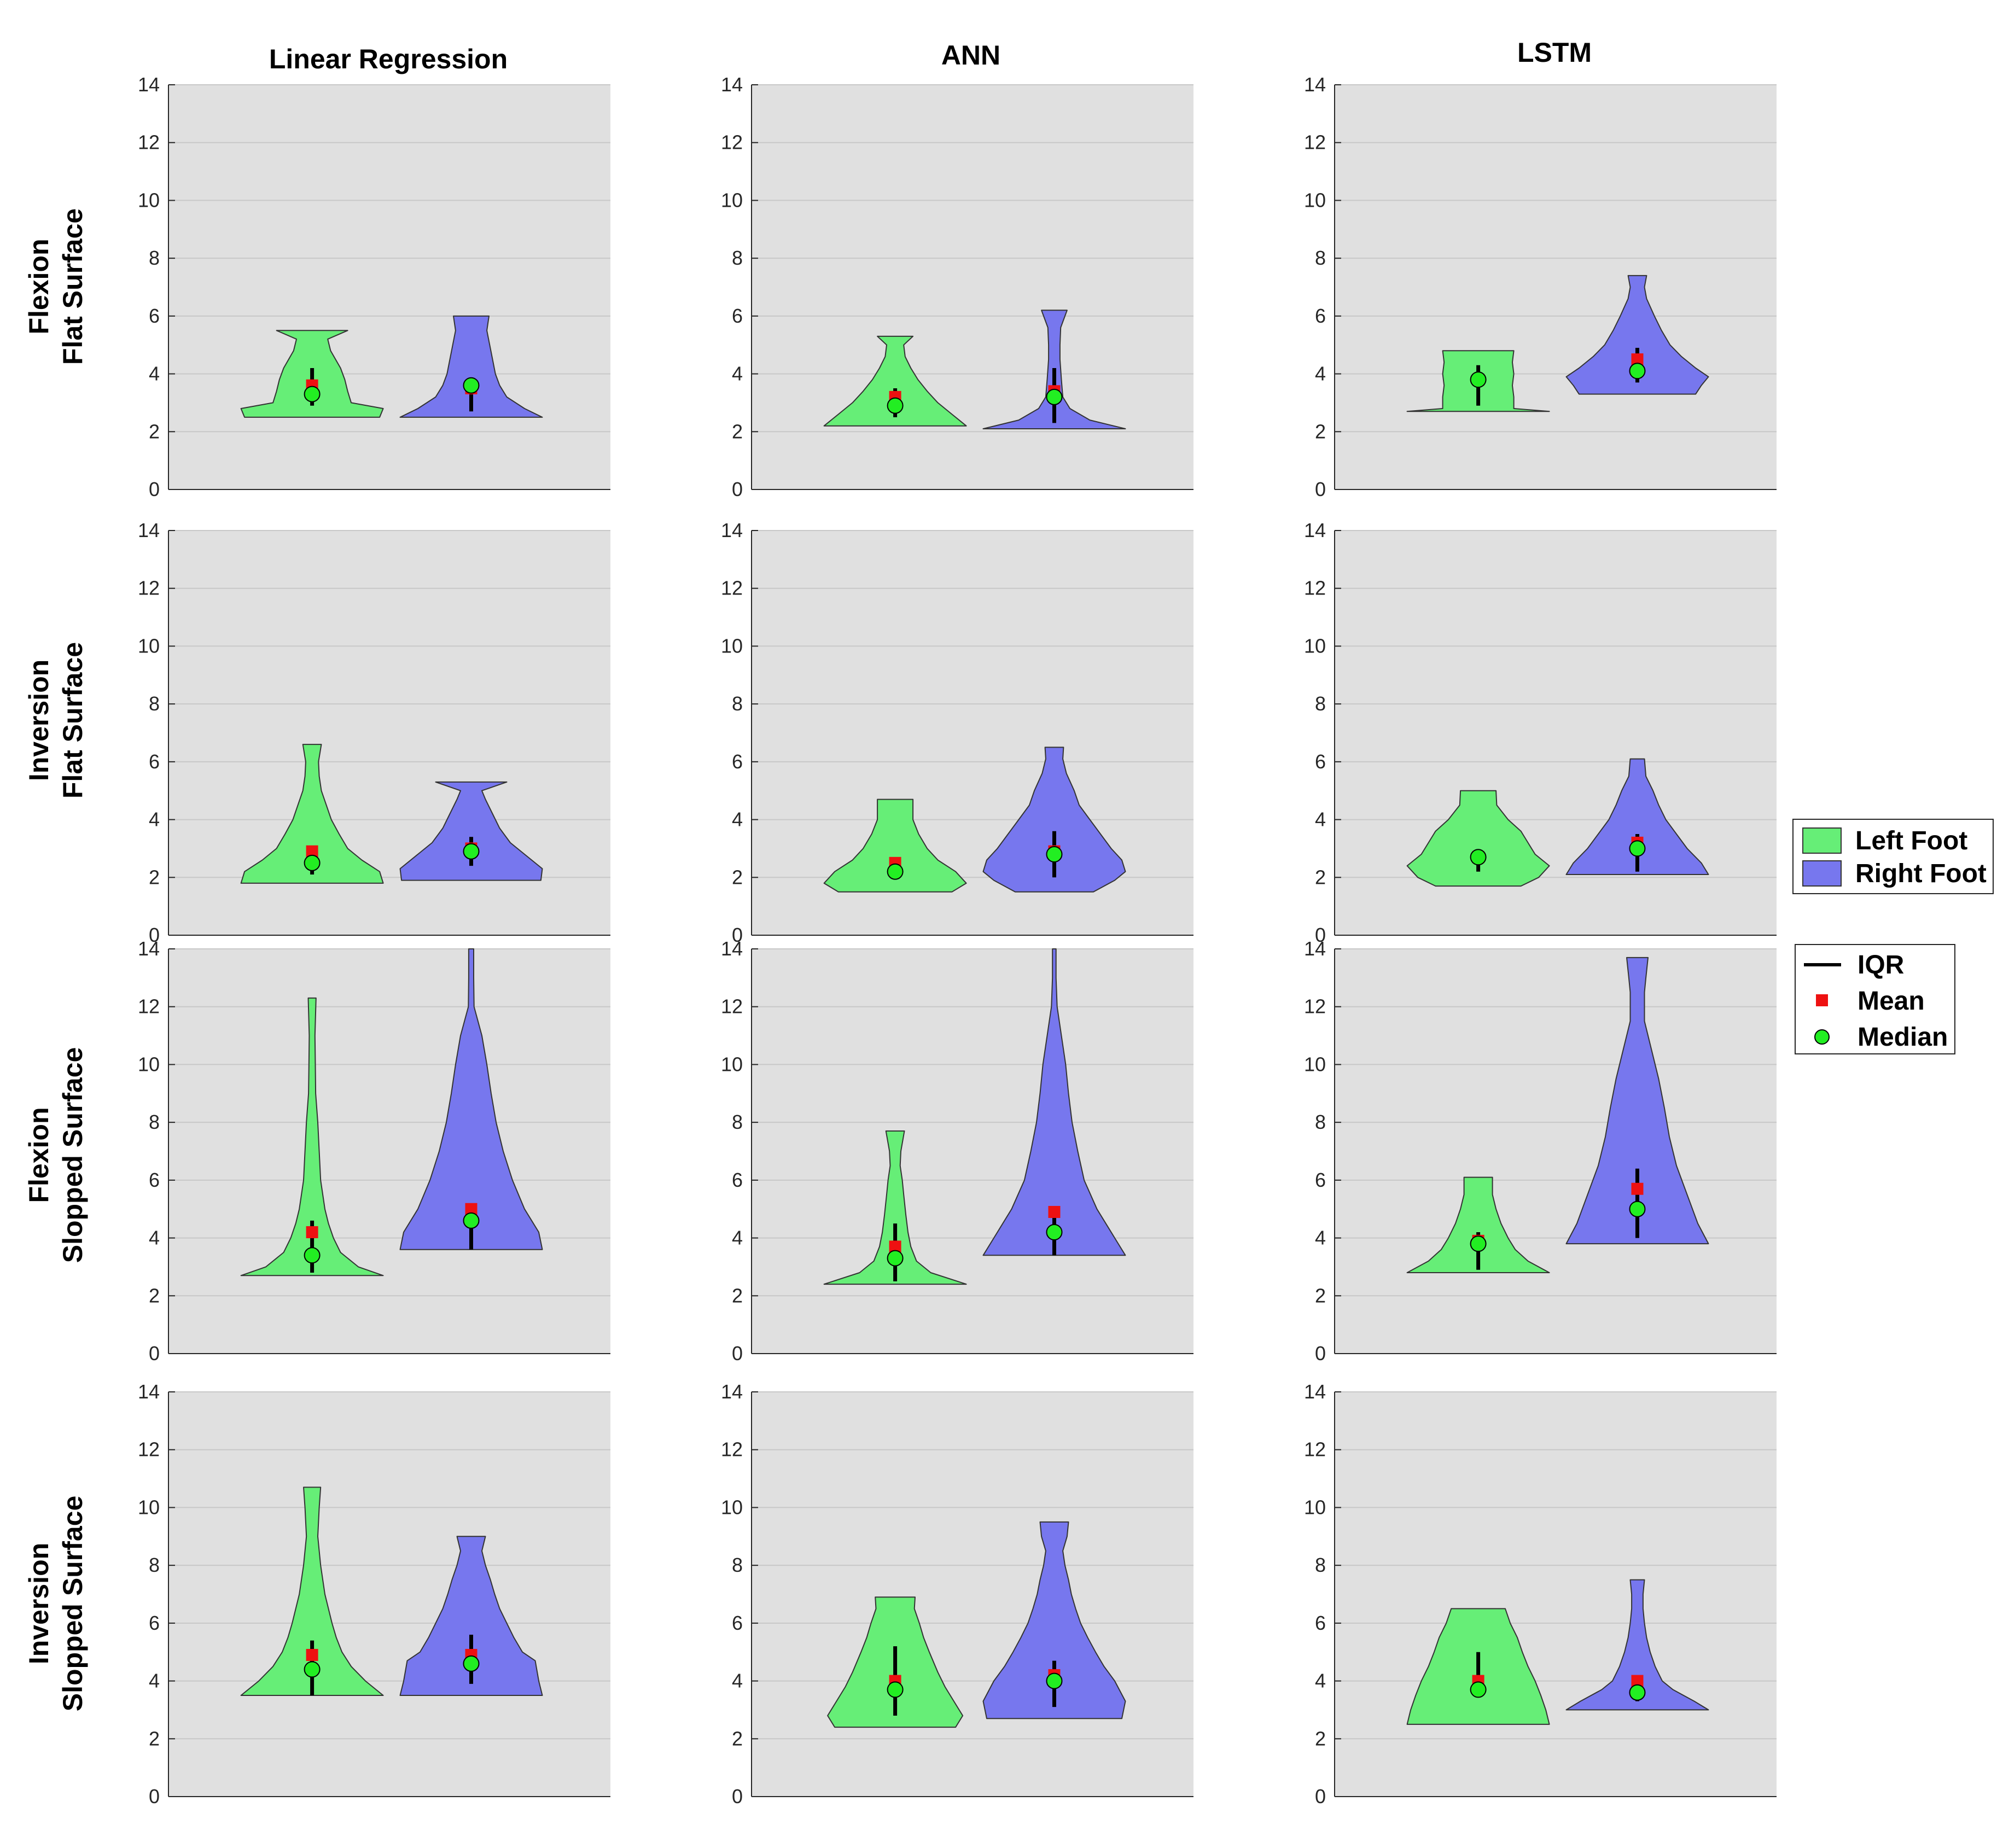  What do you see at coordinates (1822, 1037) in the screenshot?
I see `legend-median-circle-icon` at bounding box center [1822, 1037].